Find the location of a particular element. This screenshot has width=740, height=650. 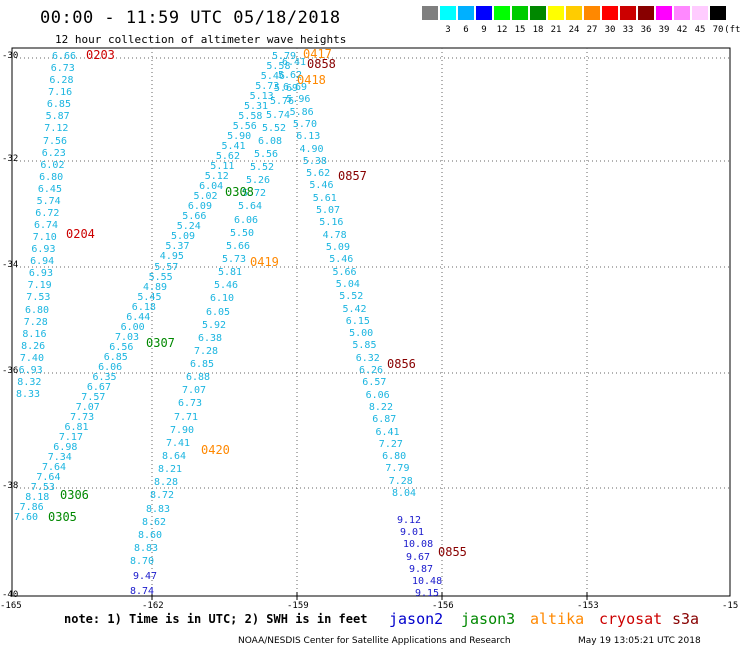

wave-height-value: 6.02 is located at coordinates (52, 165).